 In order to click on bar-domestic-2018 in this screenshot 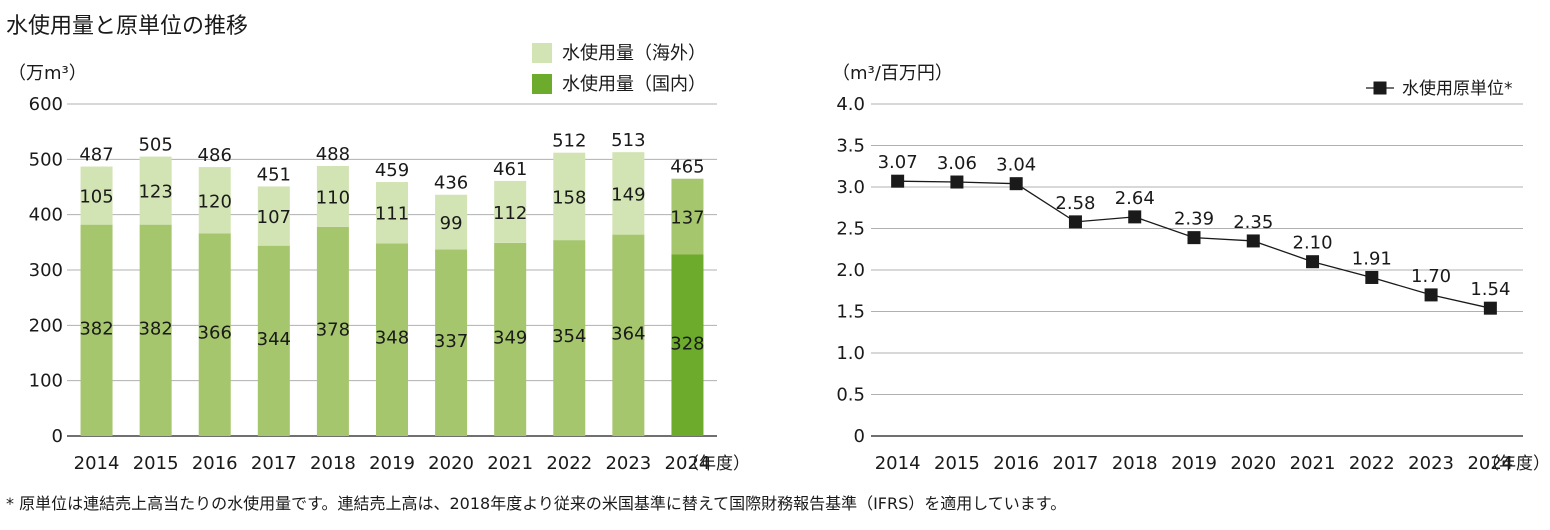, I will do `click(332, 331)`.